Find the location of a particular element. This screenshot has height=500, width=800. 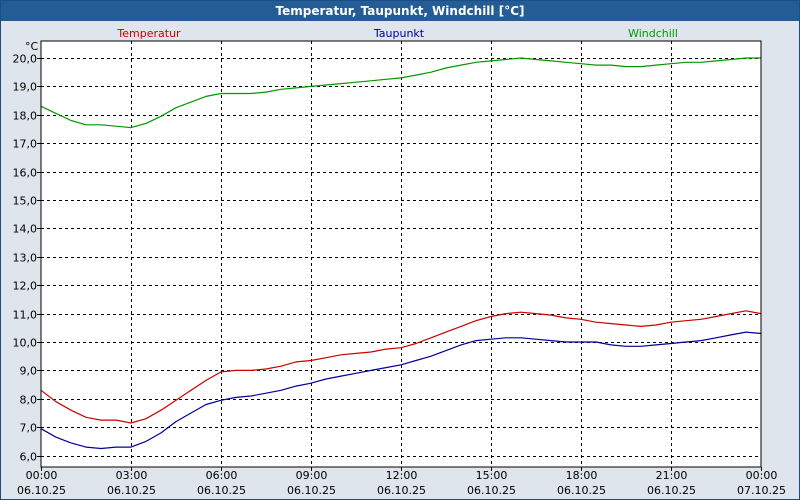

y-axis-unit-label: °C is located at coordinates (32, 46).